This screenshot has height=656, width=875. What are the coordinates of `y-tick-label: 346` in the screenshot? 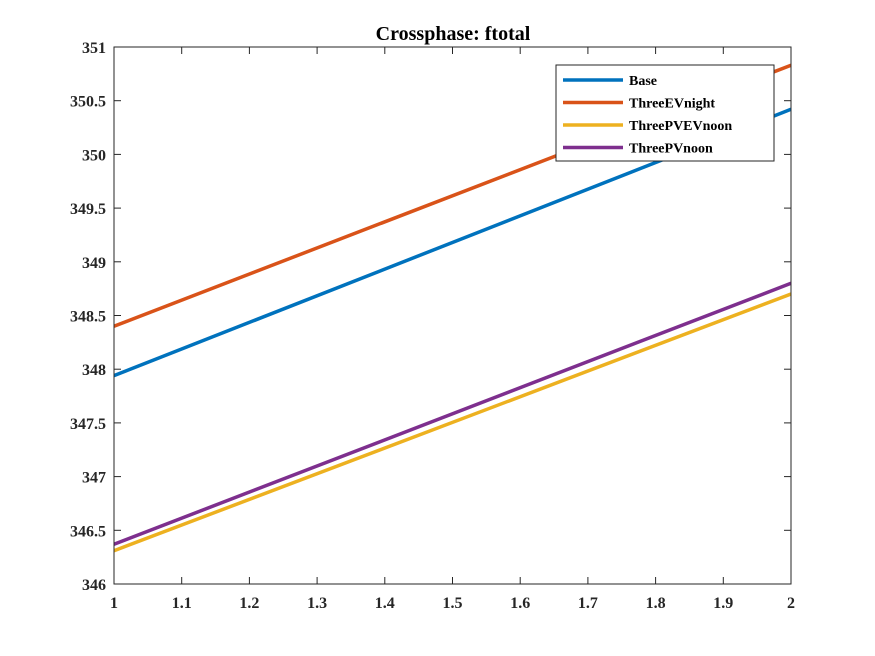 It's located at (94, 585).